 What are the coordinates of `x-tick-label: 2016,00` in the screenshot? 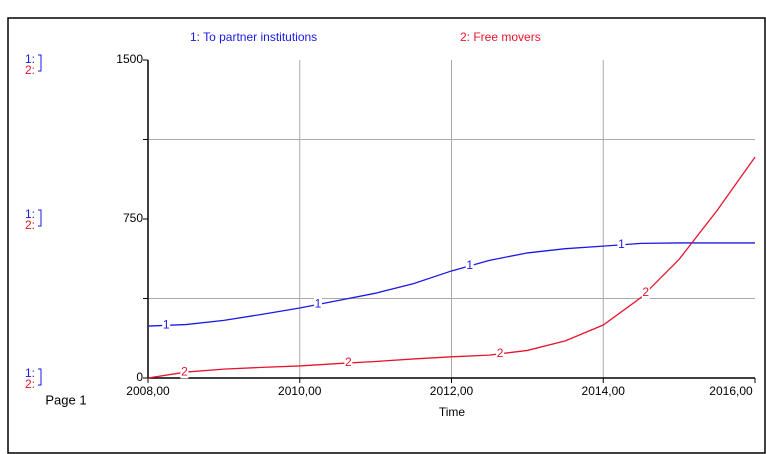 It's located at (731, 391).